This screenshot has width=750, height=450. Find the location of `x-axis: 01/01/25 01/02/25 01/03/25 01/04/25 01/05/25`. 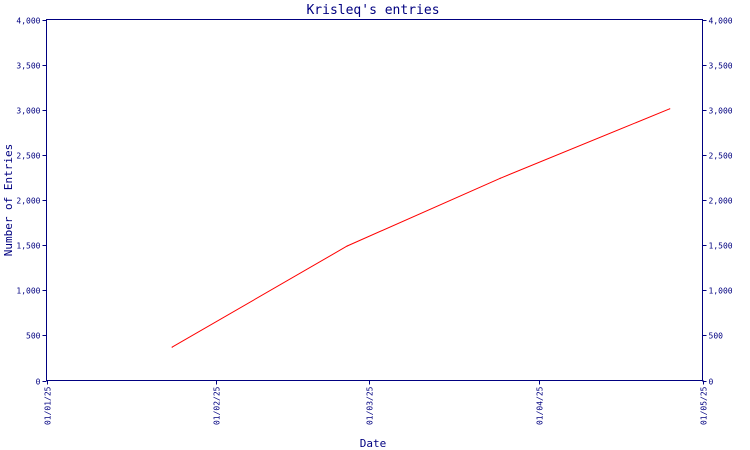

x-axis: 01/01/25 01/02/25 01/03/25 01/04/25 01/05/25 is located at coordinates (376, 402).